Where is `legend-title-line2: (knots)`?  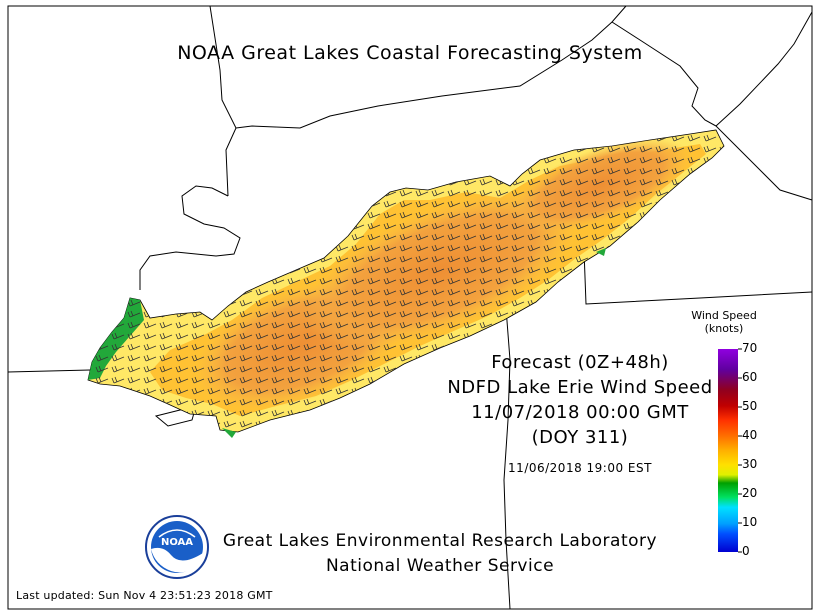
legend-title-line2: (knots) is located at coordinates (724, 328).